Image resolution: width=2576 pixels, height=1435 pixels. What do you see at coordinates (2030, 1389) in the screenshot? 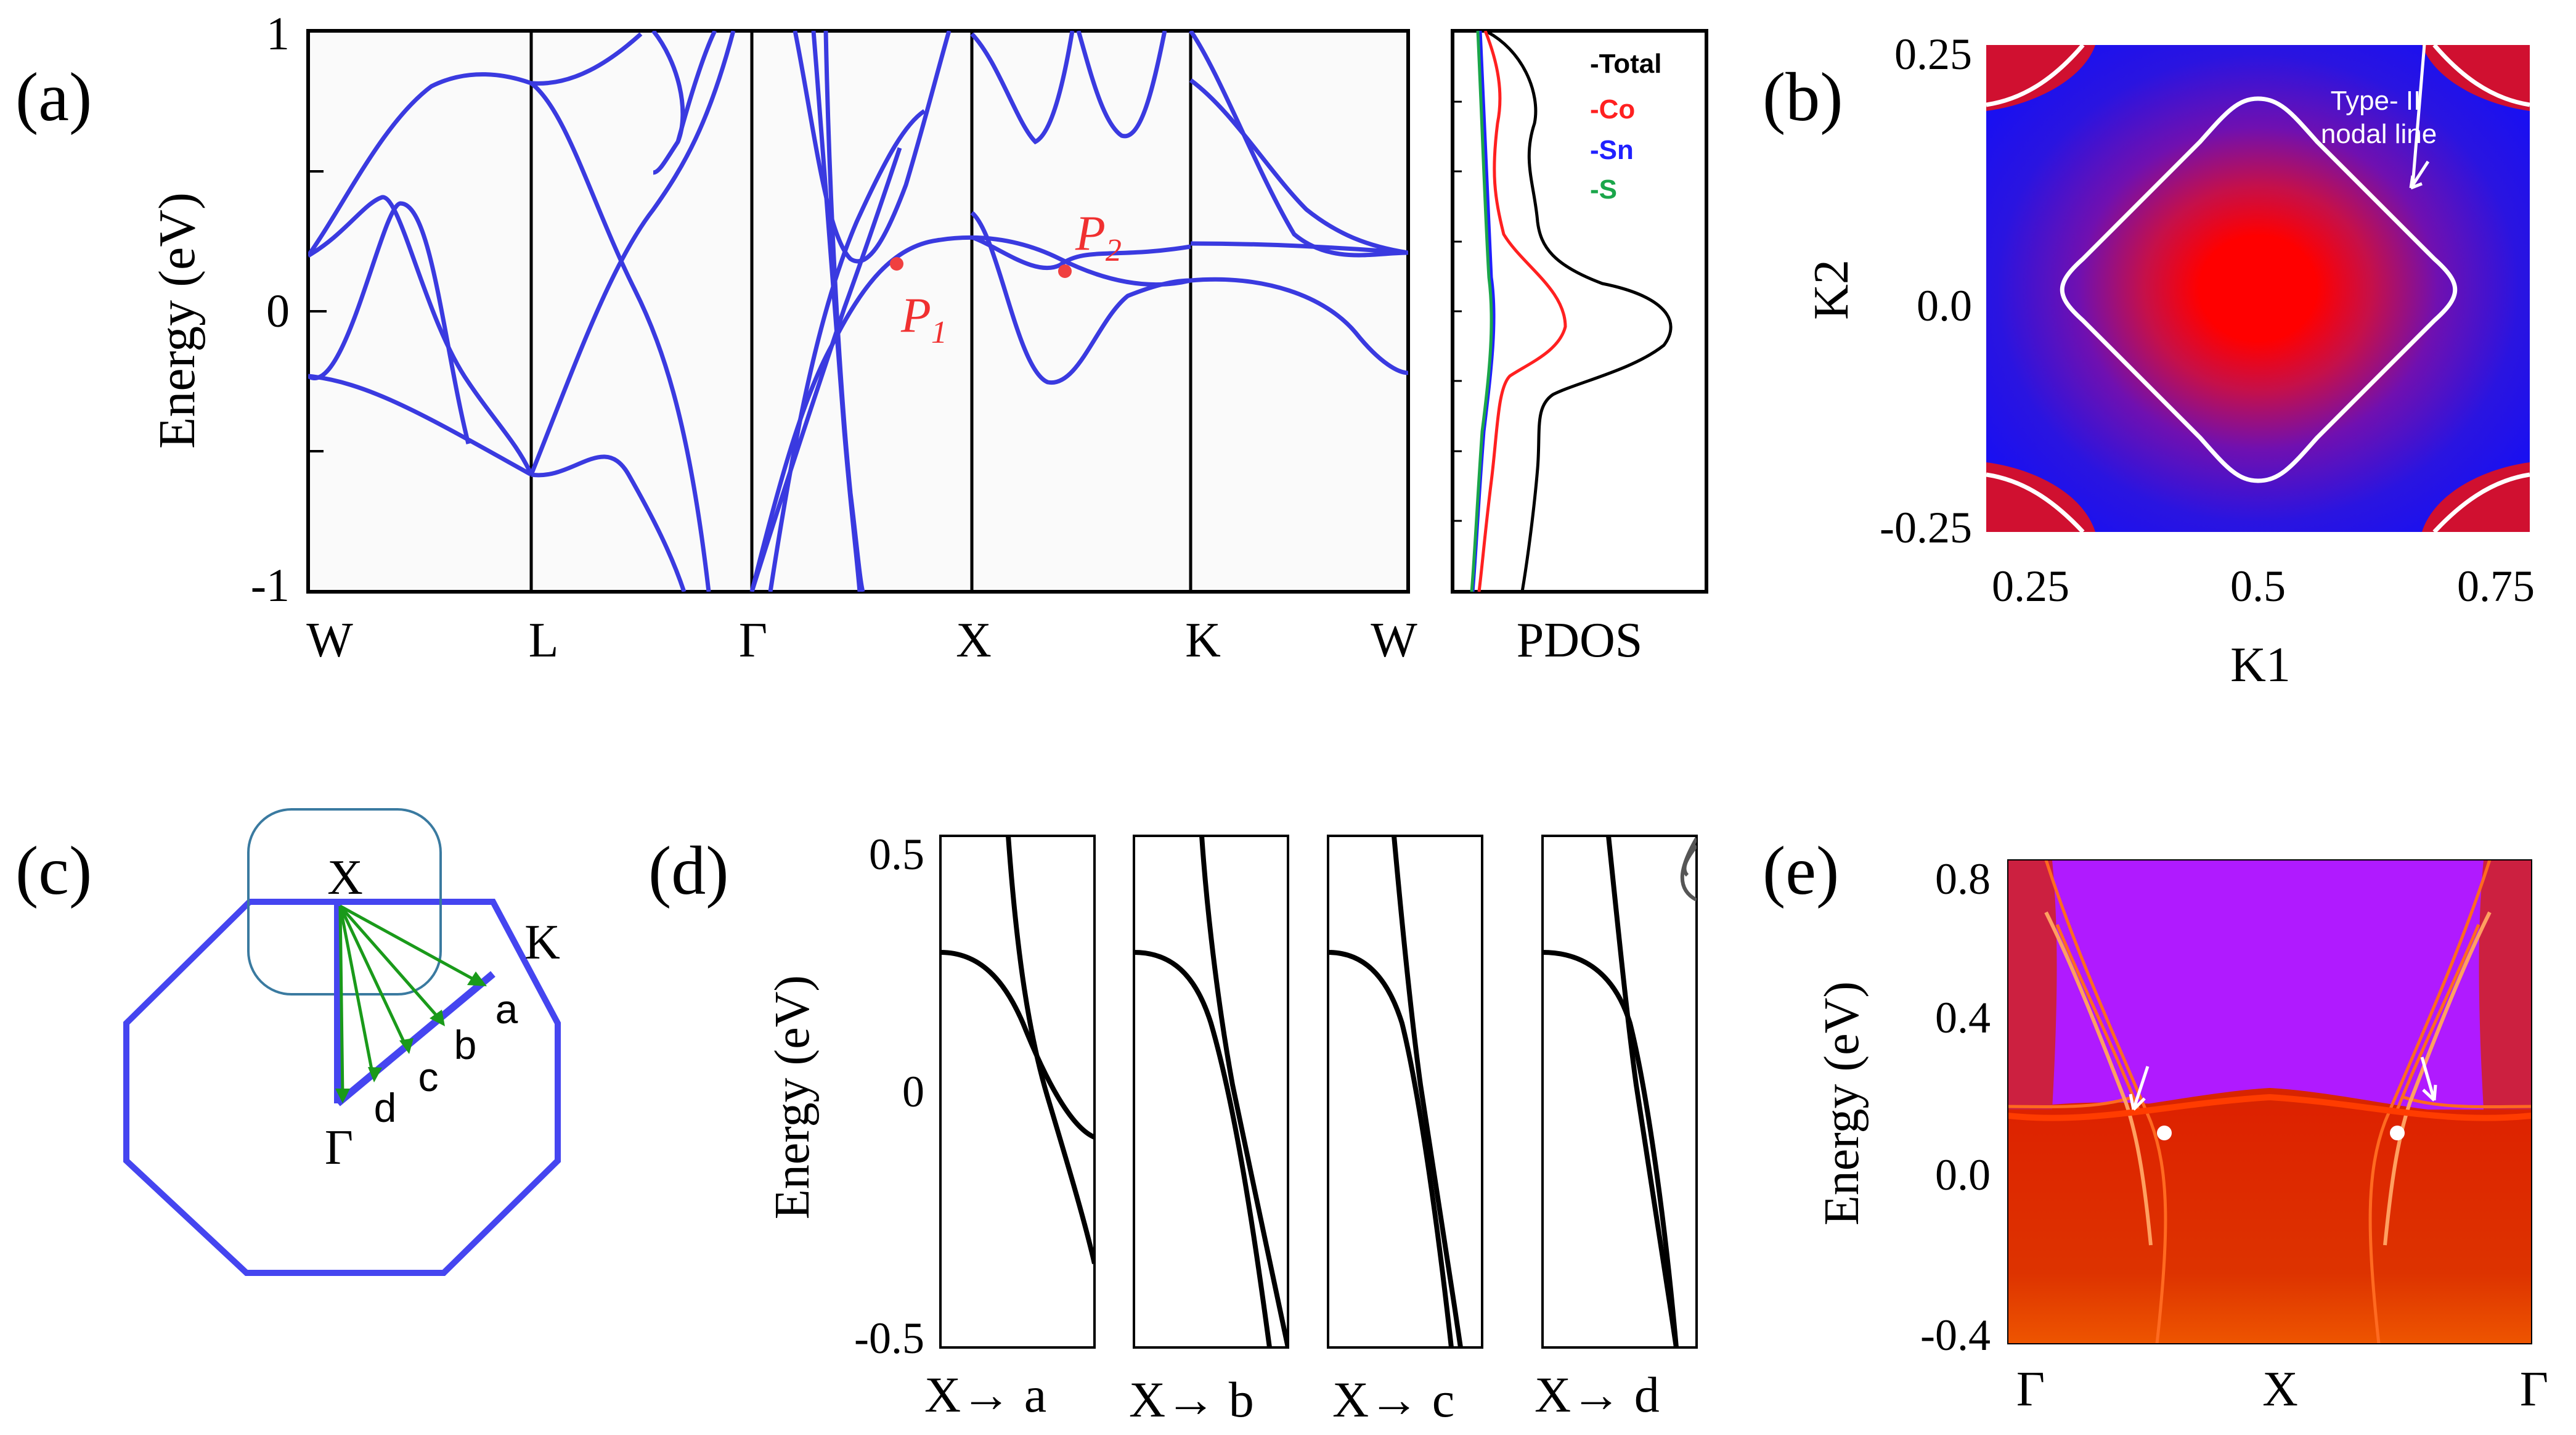
I see `panel-e-xtick-gamma-left: Γ` at bounding box center [2030, 1389].